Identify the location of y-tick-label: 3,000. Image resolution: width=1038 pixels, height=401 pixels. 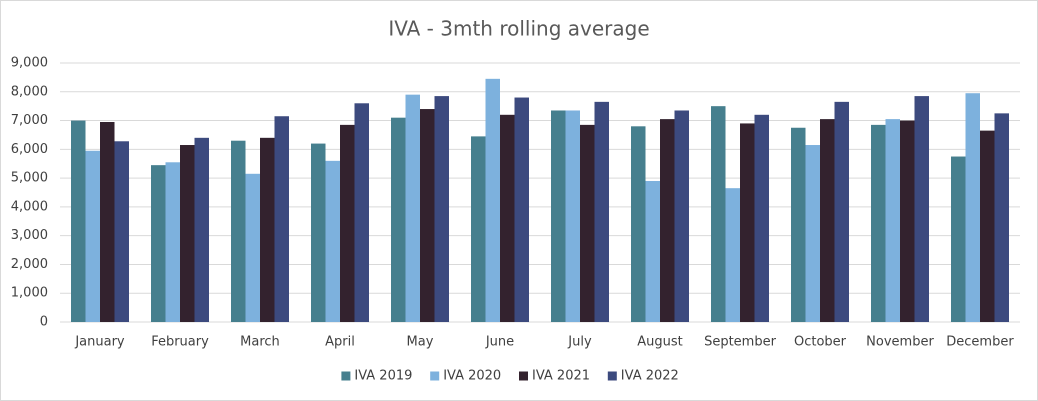
(29, 235).